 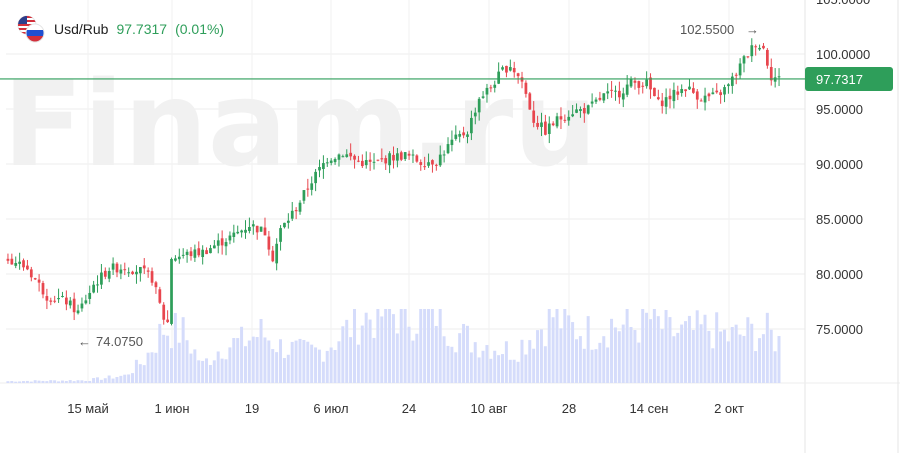 What do you see at coordinates (839, 164) in the screenshot?
I see `y-tick-label: 90.0000` at bounding box center [839, 164].